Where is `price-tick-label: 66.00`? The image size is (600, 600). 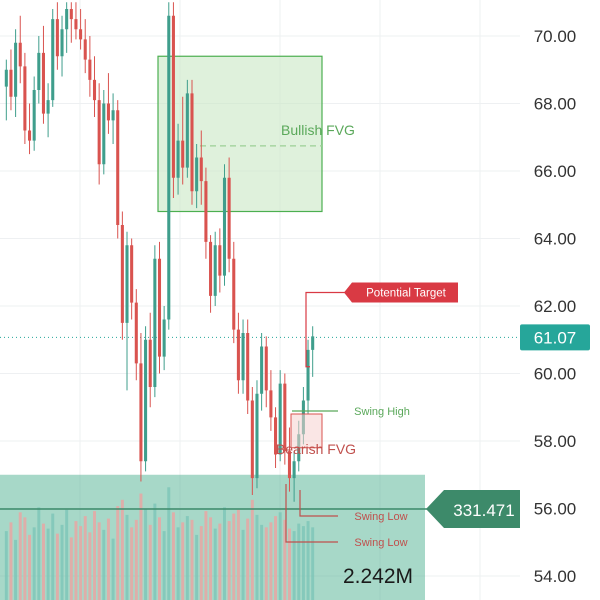 price-tick-label: 66.00 is located at coordinates (555, 171).